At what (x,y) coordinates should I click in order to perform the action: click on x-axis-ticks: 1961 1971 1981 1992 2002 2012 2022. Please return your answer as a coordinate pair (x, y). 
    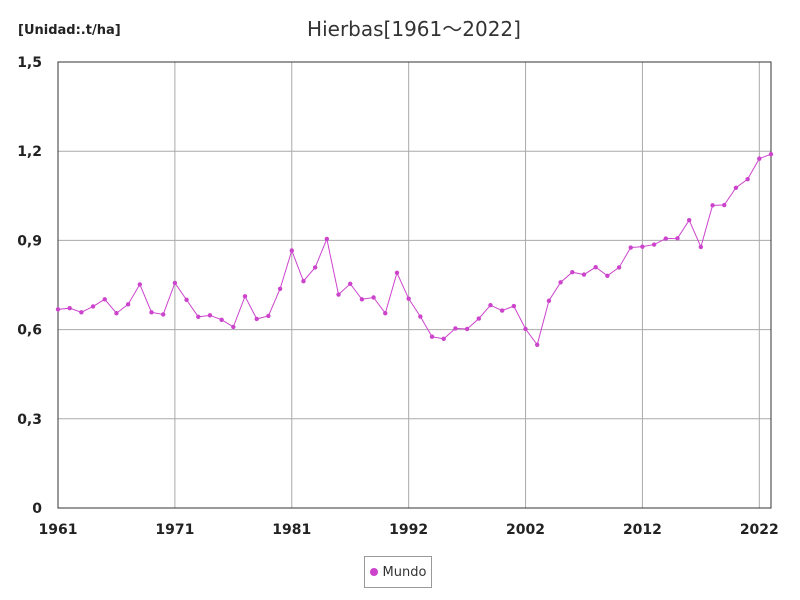
    Looking at the image, I should click on (409, 530).